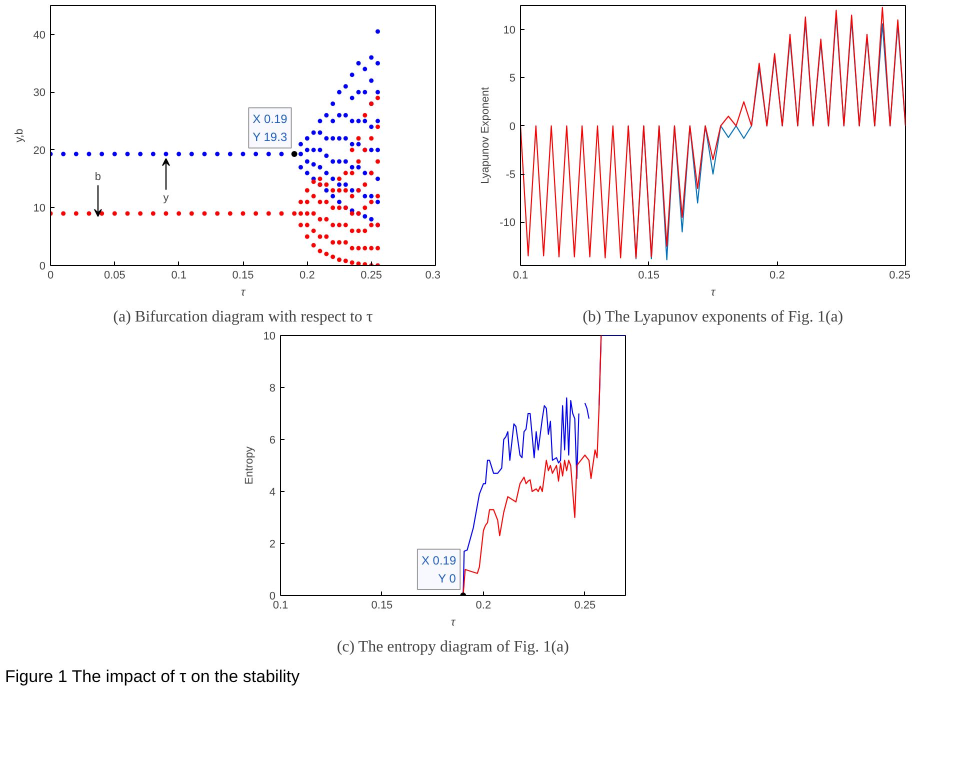 The image size is (957, 782). Describe the element at coordinates (511, 175) in the screenshot. I see `y-tick-label: -5` at that location.